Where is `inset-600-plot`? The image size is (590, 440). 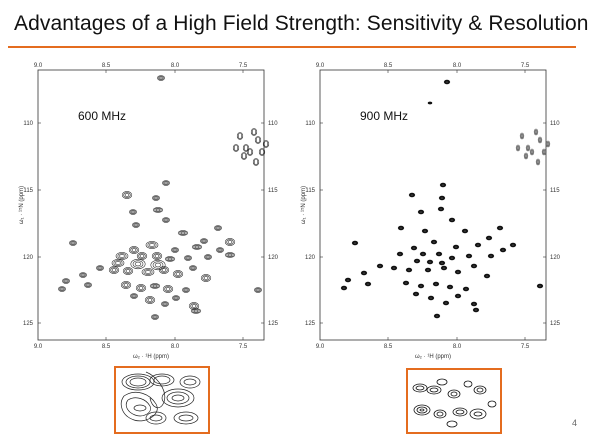
inset-600-plot is located at coordinates (160, 398).